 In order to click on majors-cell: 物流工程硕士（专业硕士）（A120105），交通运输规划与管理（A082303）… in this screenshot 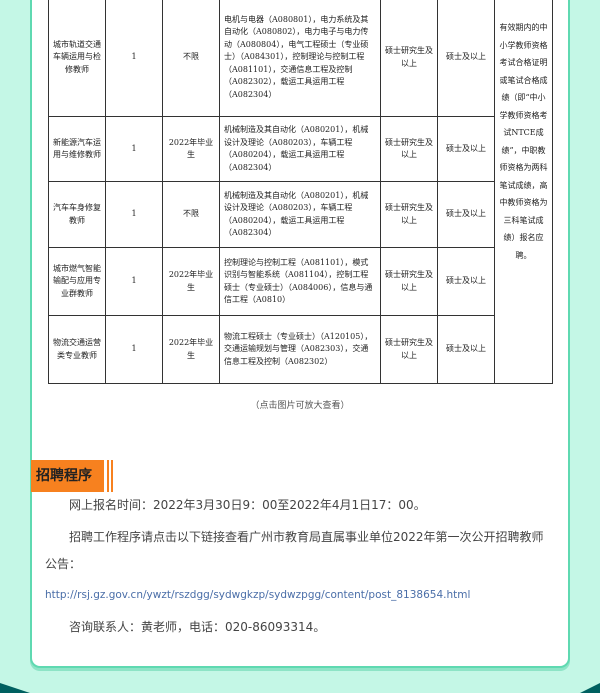, I will do `click(300, 349)`.